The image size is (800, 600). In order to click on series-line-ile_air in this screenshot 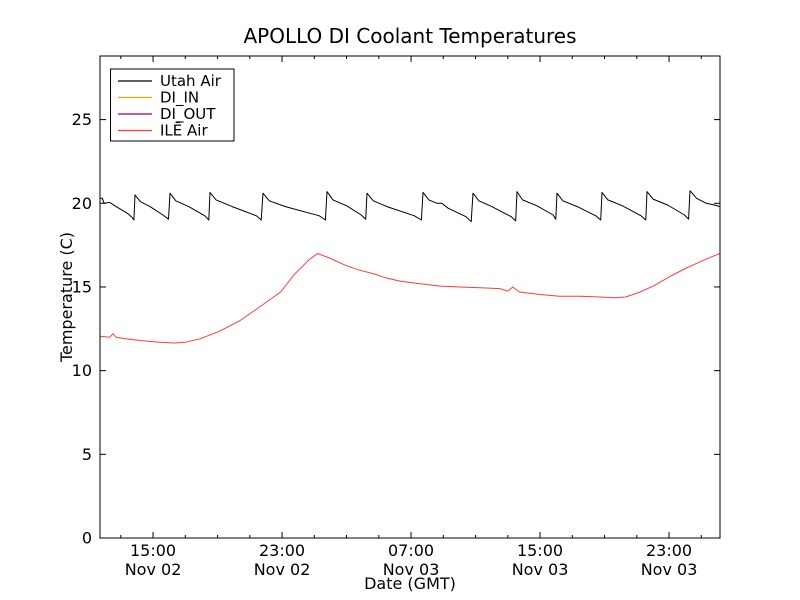, I will do `click(410, 298)`.